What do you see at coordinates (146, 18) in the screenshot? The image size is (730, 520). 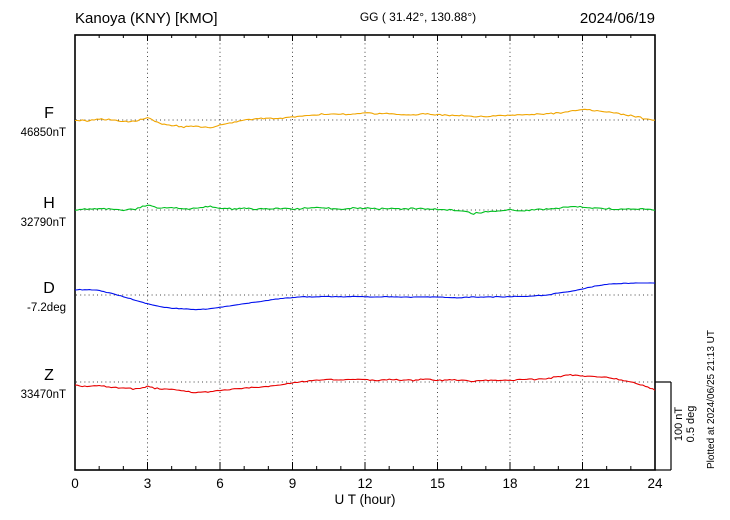 I see `station-title: Kanoya (KNY) [KMO]` at bounding box center [146, 18].